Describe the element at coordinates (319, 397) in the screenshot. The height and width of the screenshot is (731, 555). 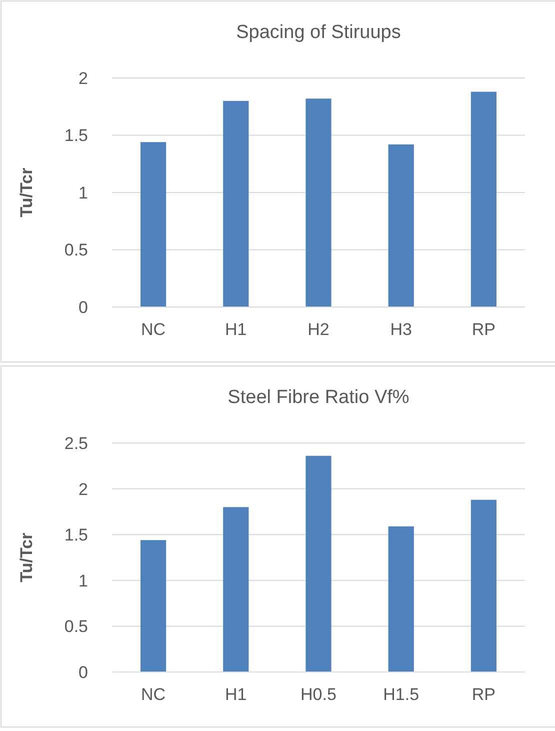
I see `chart-title: Steel Fibre Ratio Vf%` at that location.